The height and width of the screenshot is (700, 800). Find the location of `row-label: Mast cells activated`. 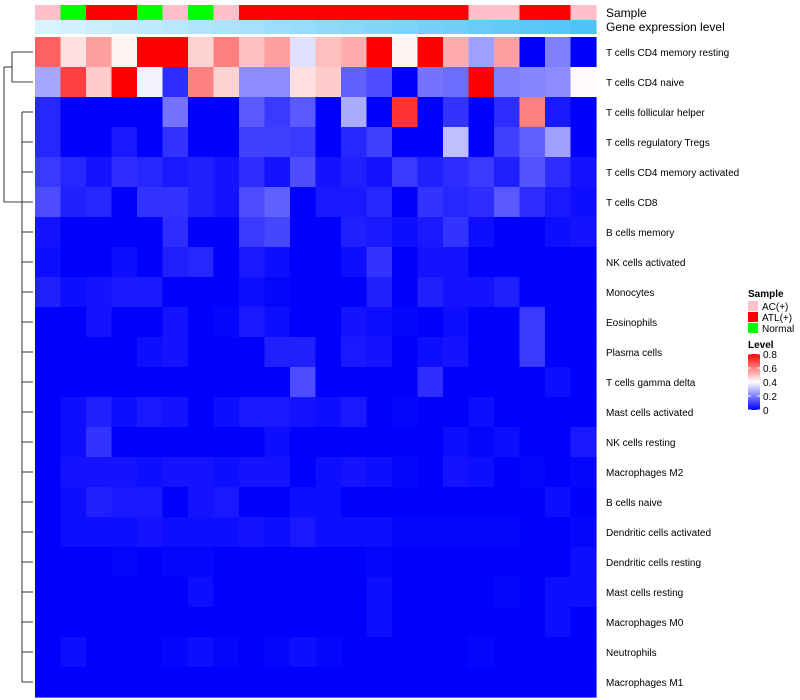

row-label: Mast cells activated is located at coordinates (649, 413).